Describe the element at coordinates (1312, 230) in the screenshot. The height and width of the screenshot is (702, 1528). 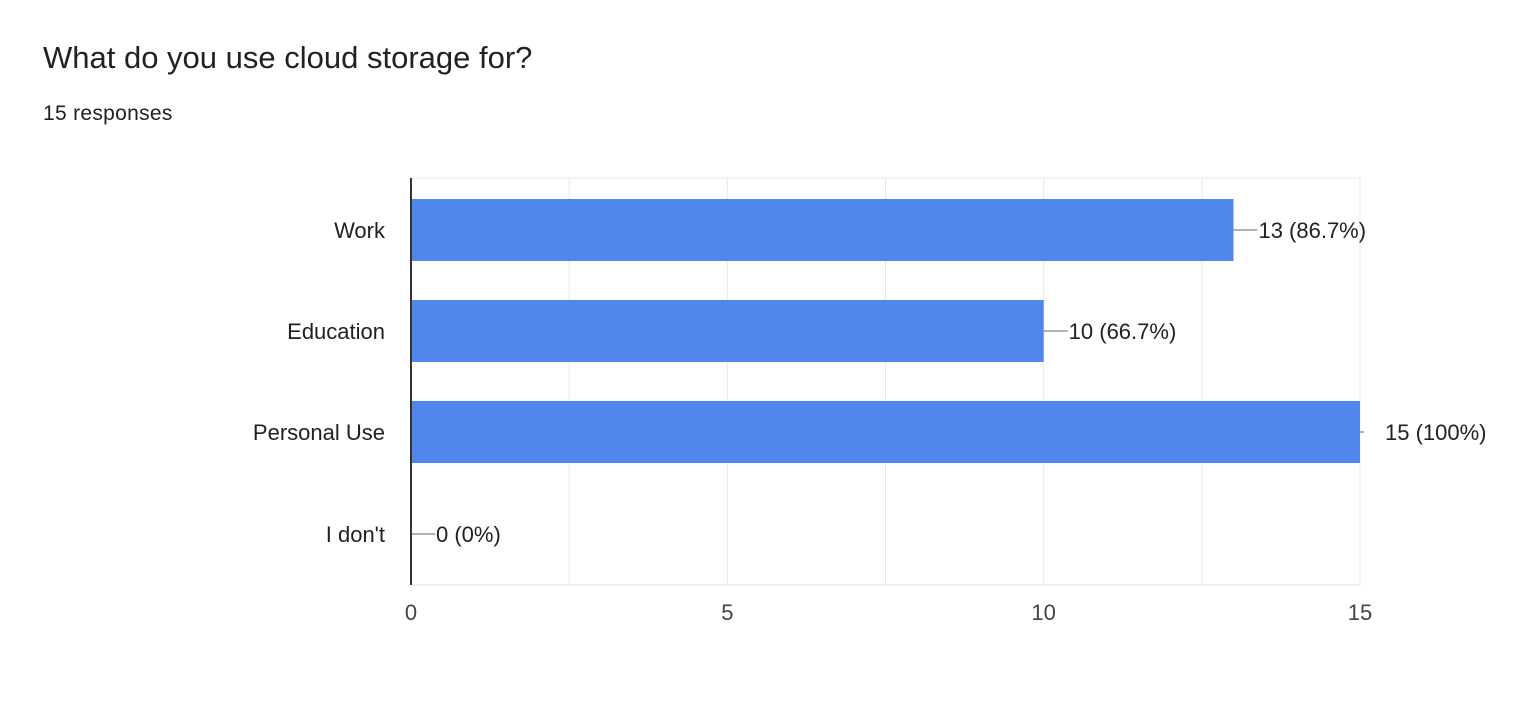
I see `value-label: 13 (86.7%)` at that location.